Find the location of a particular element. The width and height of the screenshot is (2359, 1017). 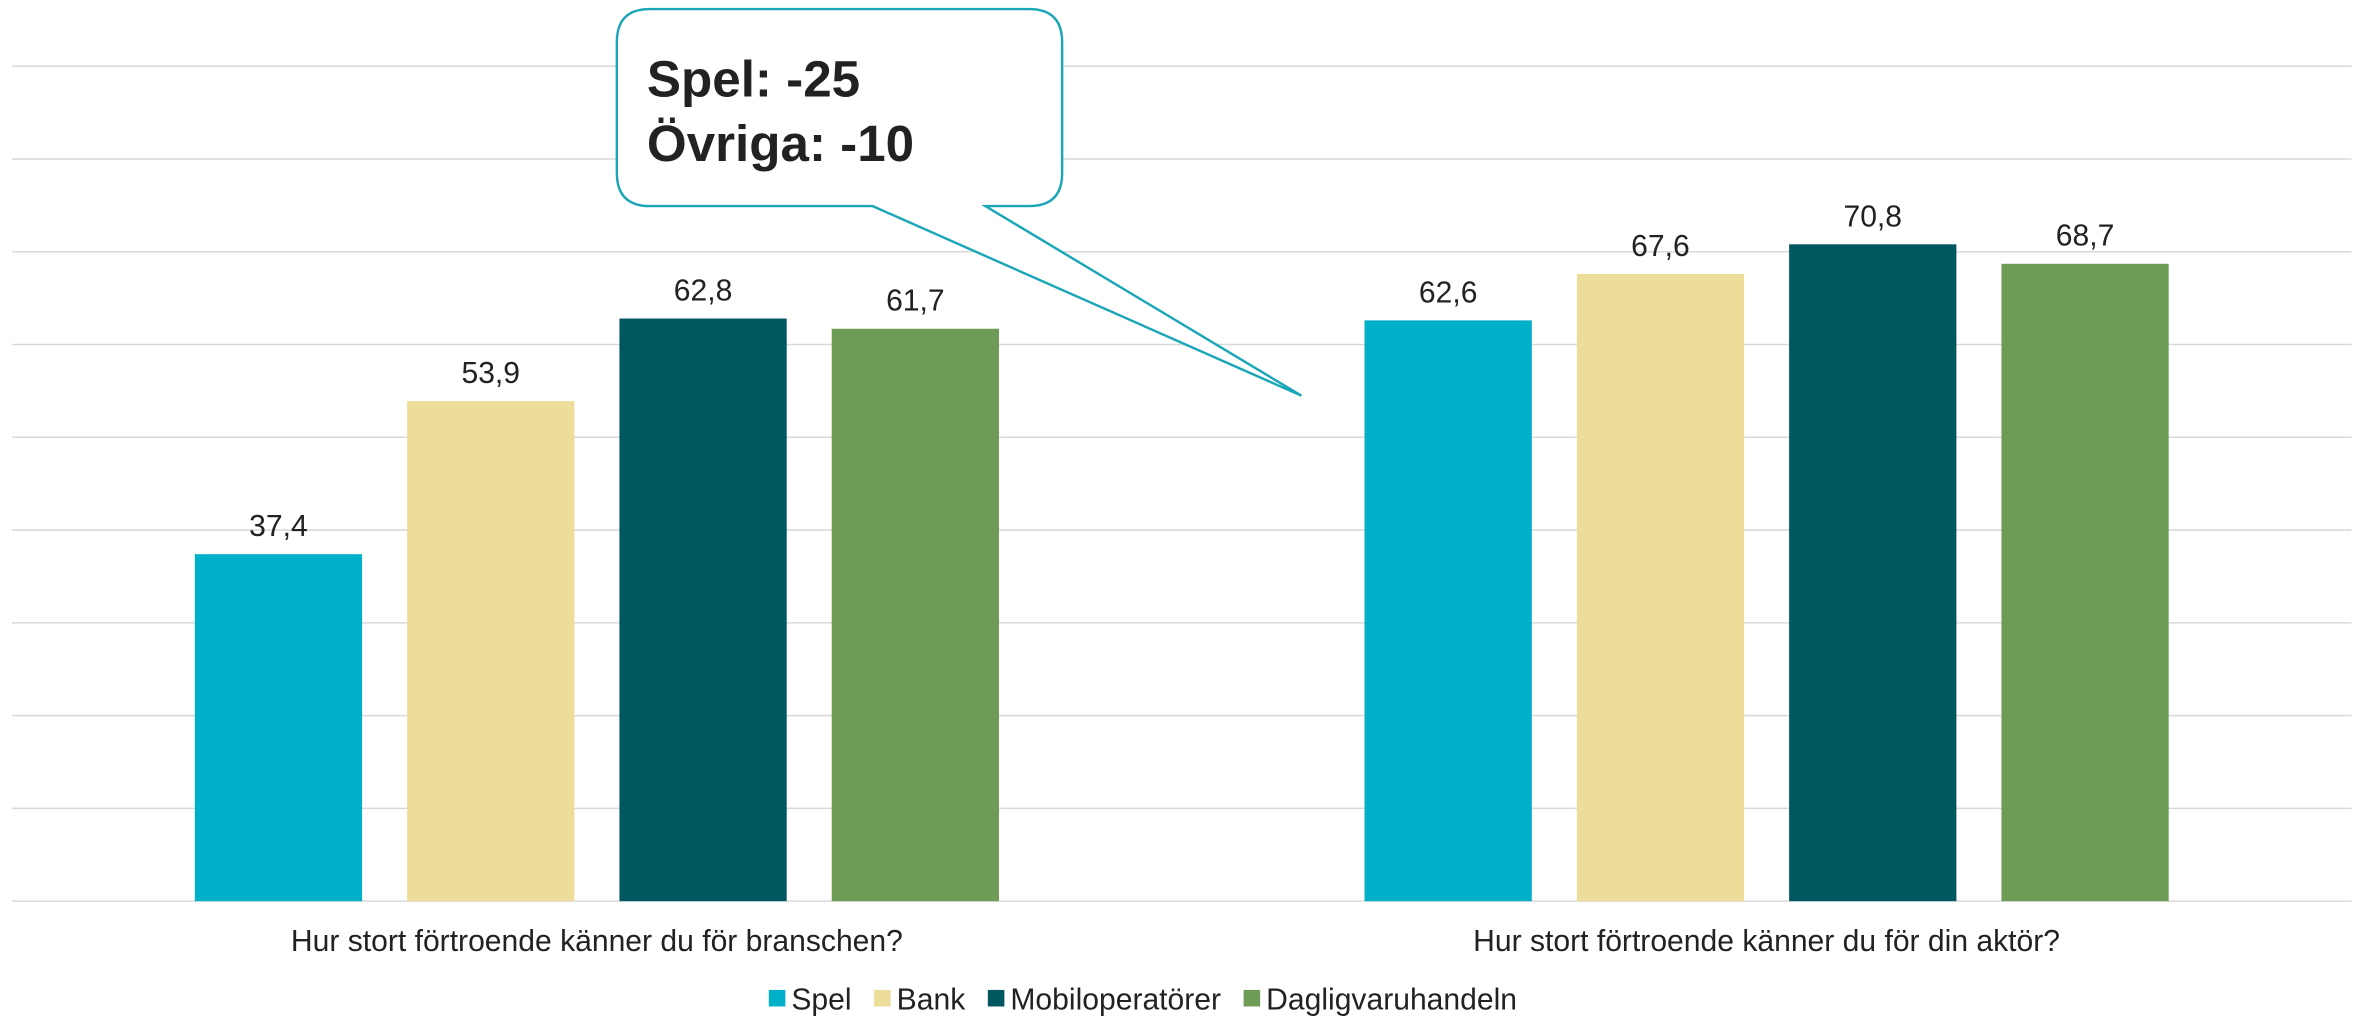

legend-label: Mobiloperatörer is located at coordinates (1115, 999).